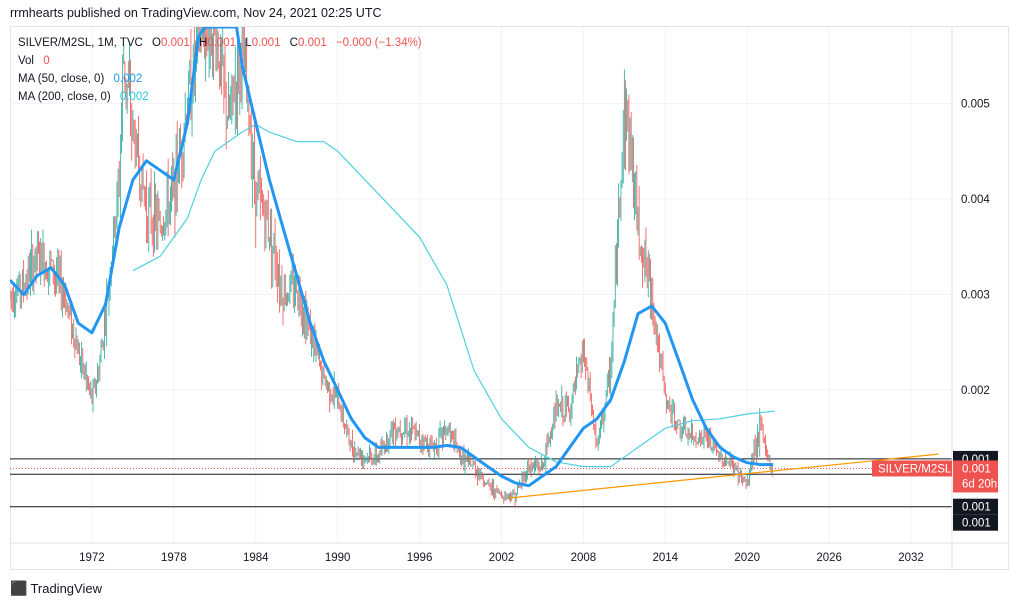  I want to click on x-tick-label: 2008, so click(584, 558).